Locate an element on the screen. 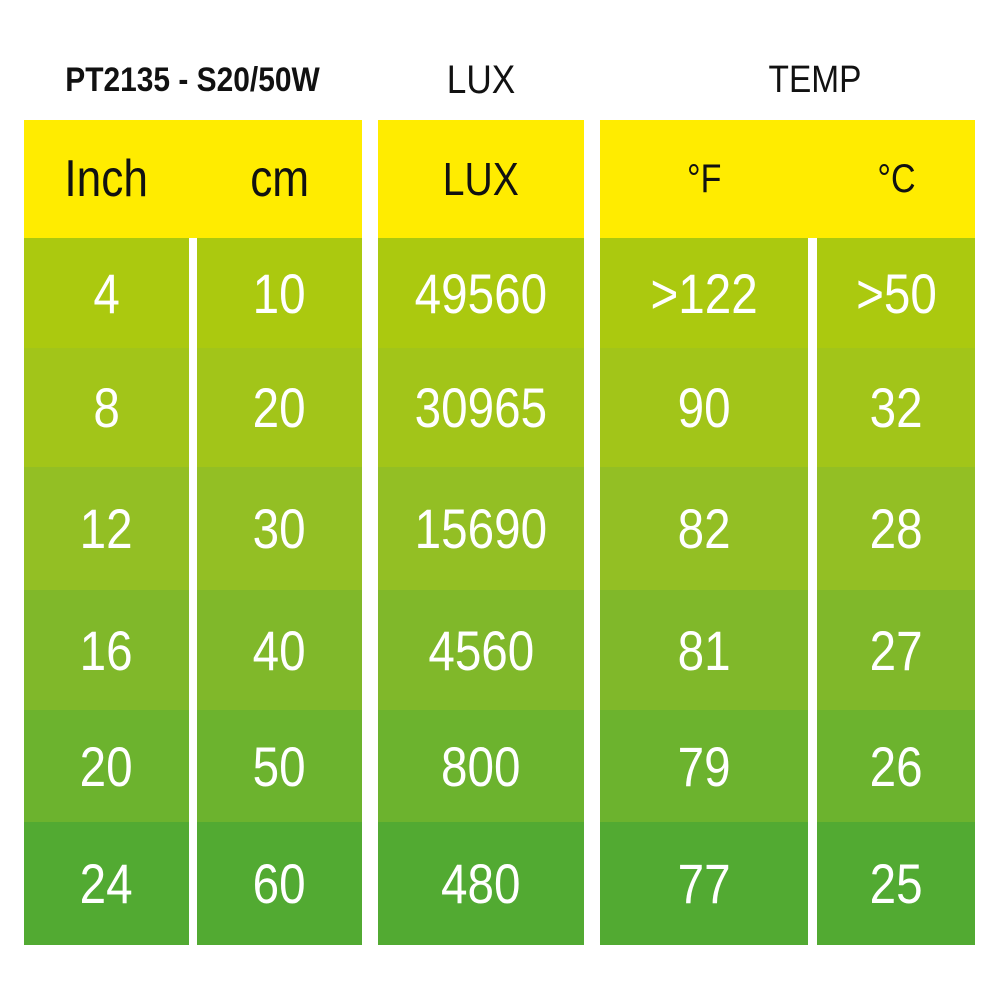 The height and width of the screenshot is (1000, 1000). cell-f: 81 is located at coordinates (704, 650).